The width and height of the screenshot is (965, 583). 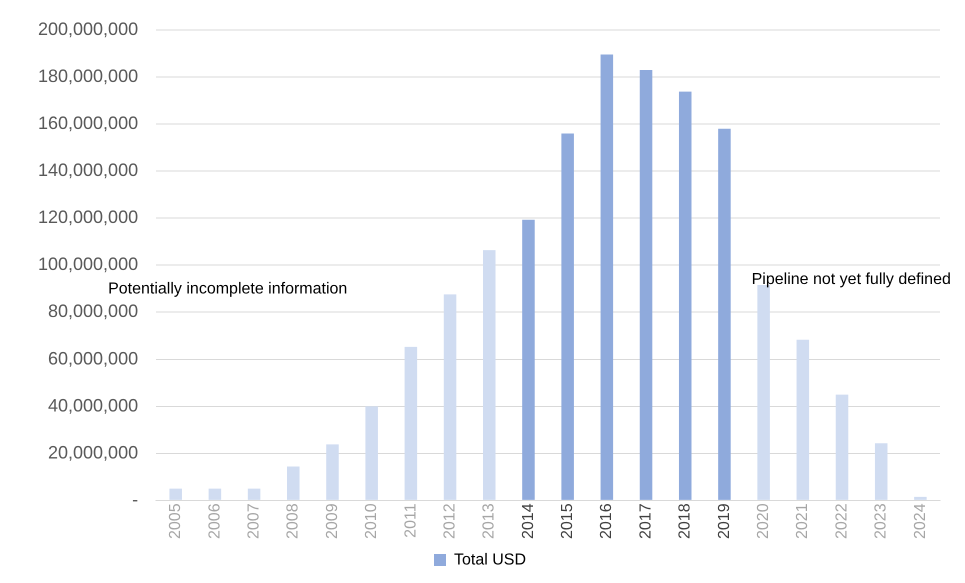 What do you see at coordinates (851, 279) in the screenshot?
I see `annotation: Pipeline not yet fully defined` at bounding box center [851, 279].